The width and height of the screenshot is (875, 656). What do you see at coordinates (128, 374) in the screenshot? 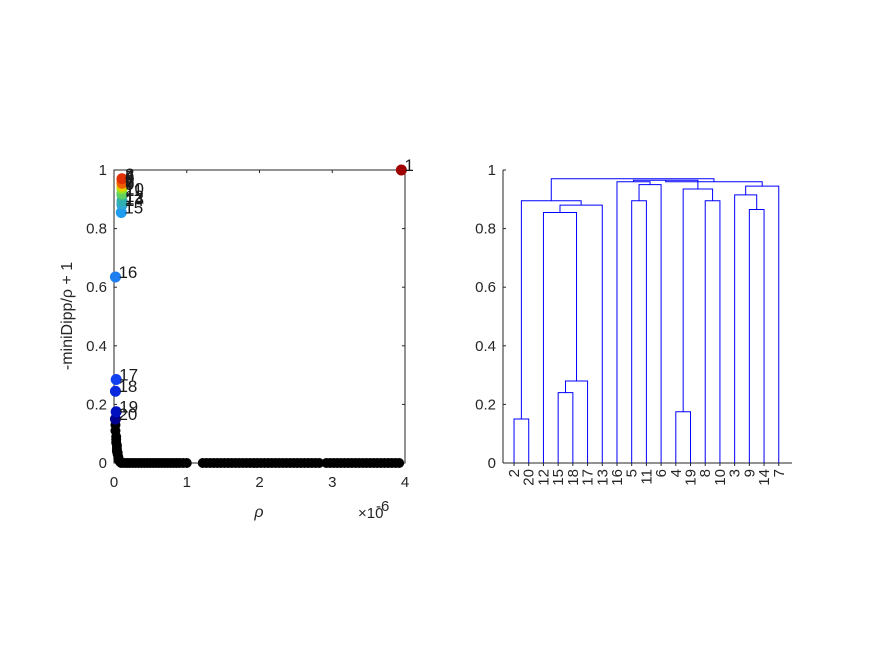
I see `scatter-point-label-17: 17` at bounding box center [128, 374].